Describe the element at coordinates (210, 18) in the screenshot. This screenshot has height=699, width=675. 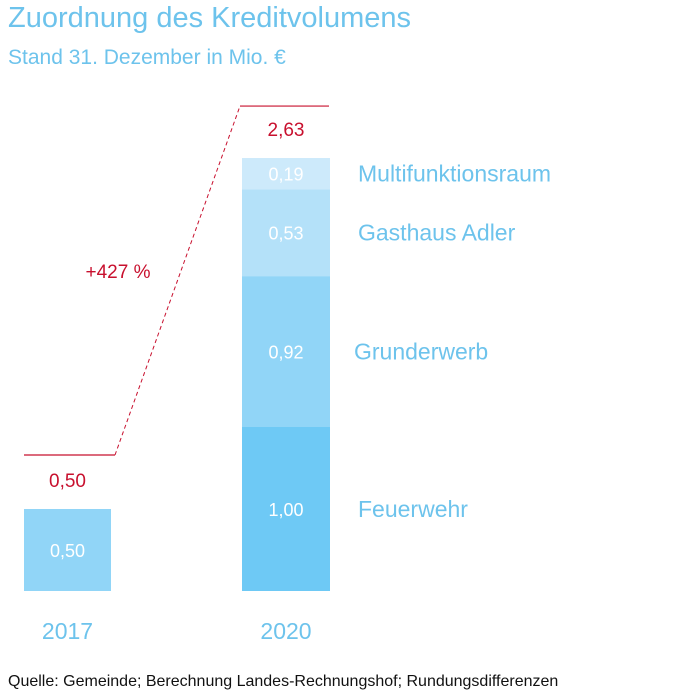
I see `chart-title: Zuordnung des Kreditvolumens` at that location.